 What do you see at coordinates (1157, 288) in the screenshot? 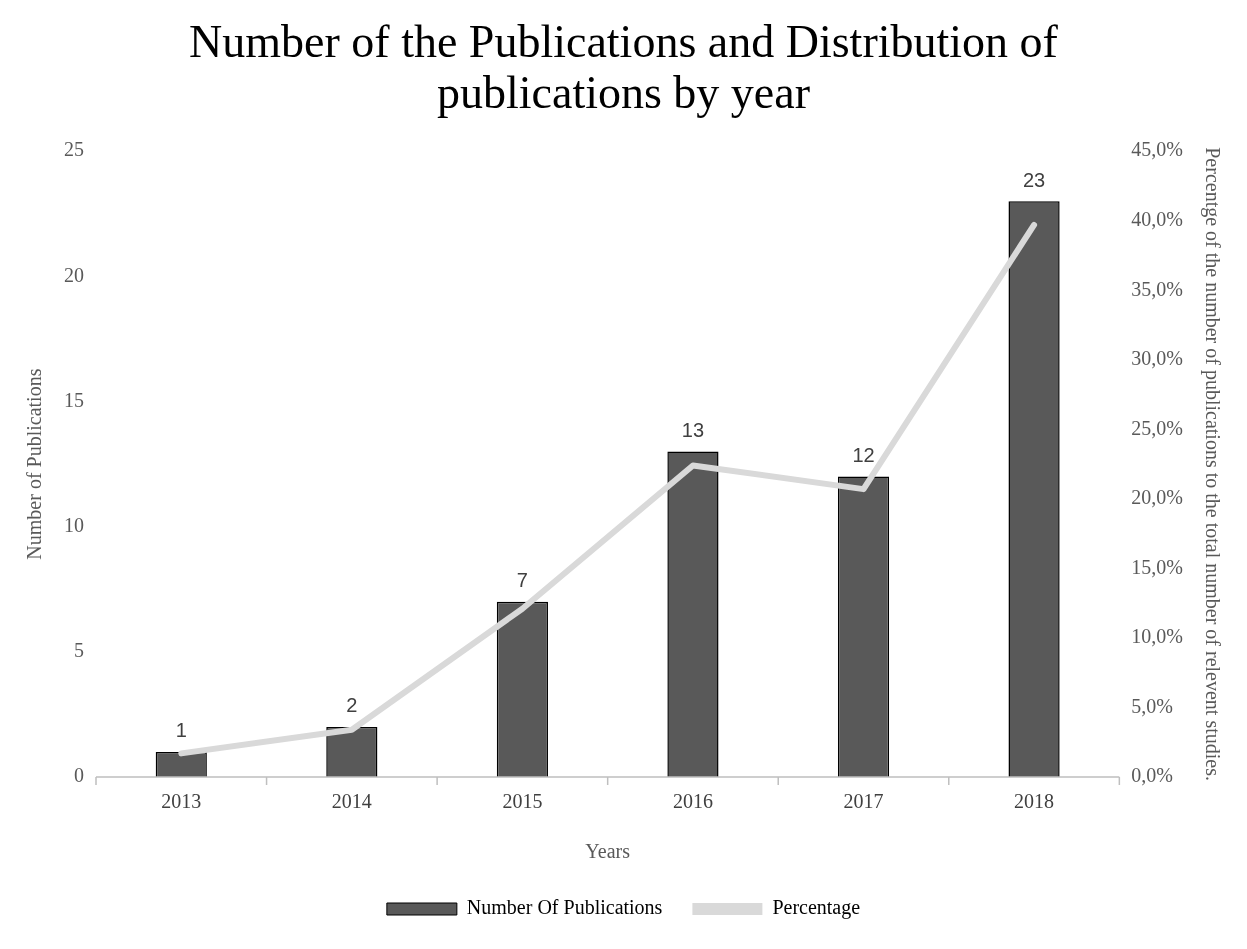
I see `y2-tick-label: 35,0%` at bounding box center [1157, 288].